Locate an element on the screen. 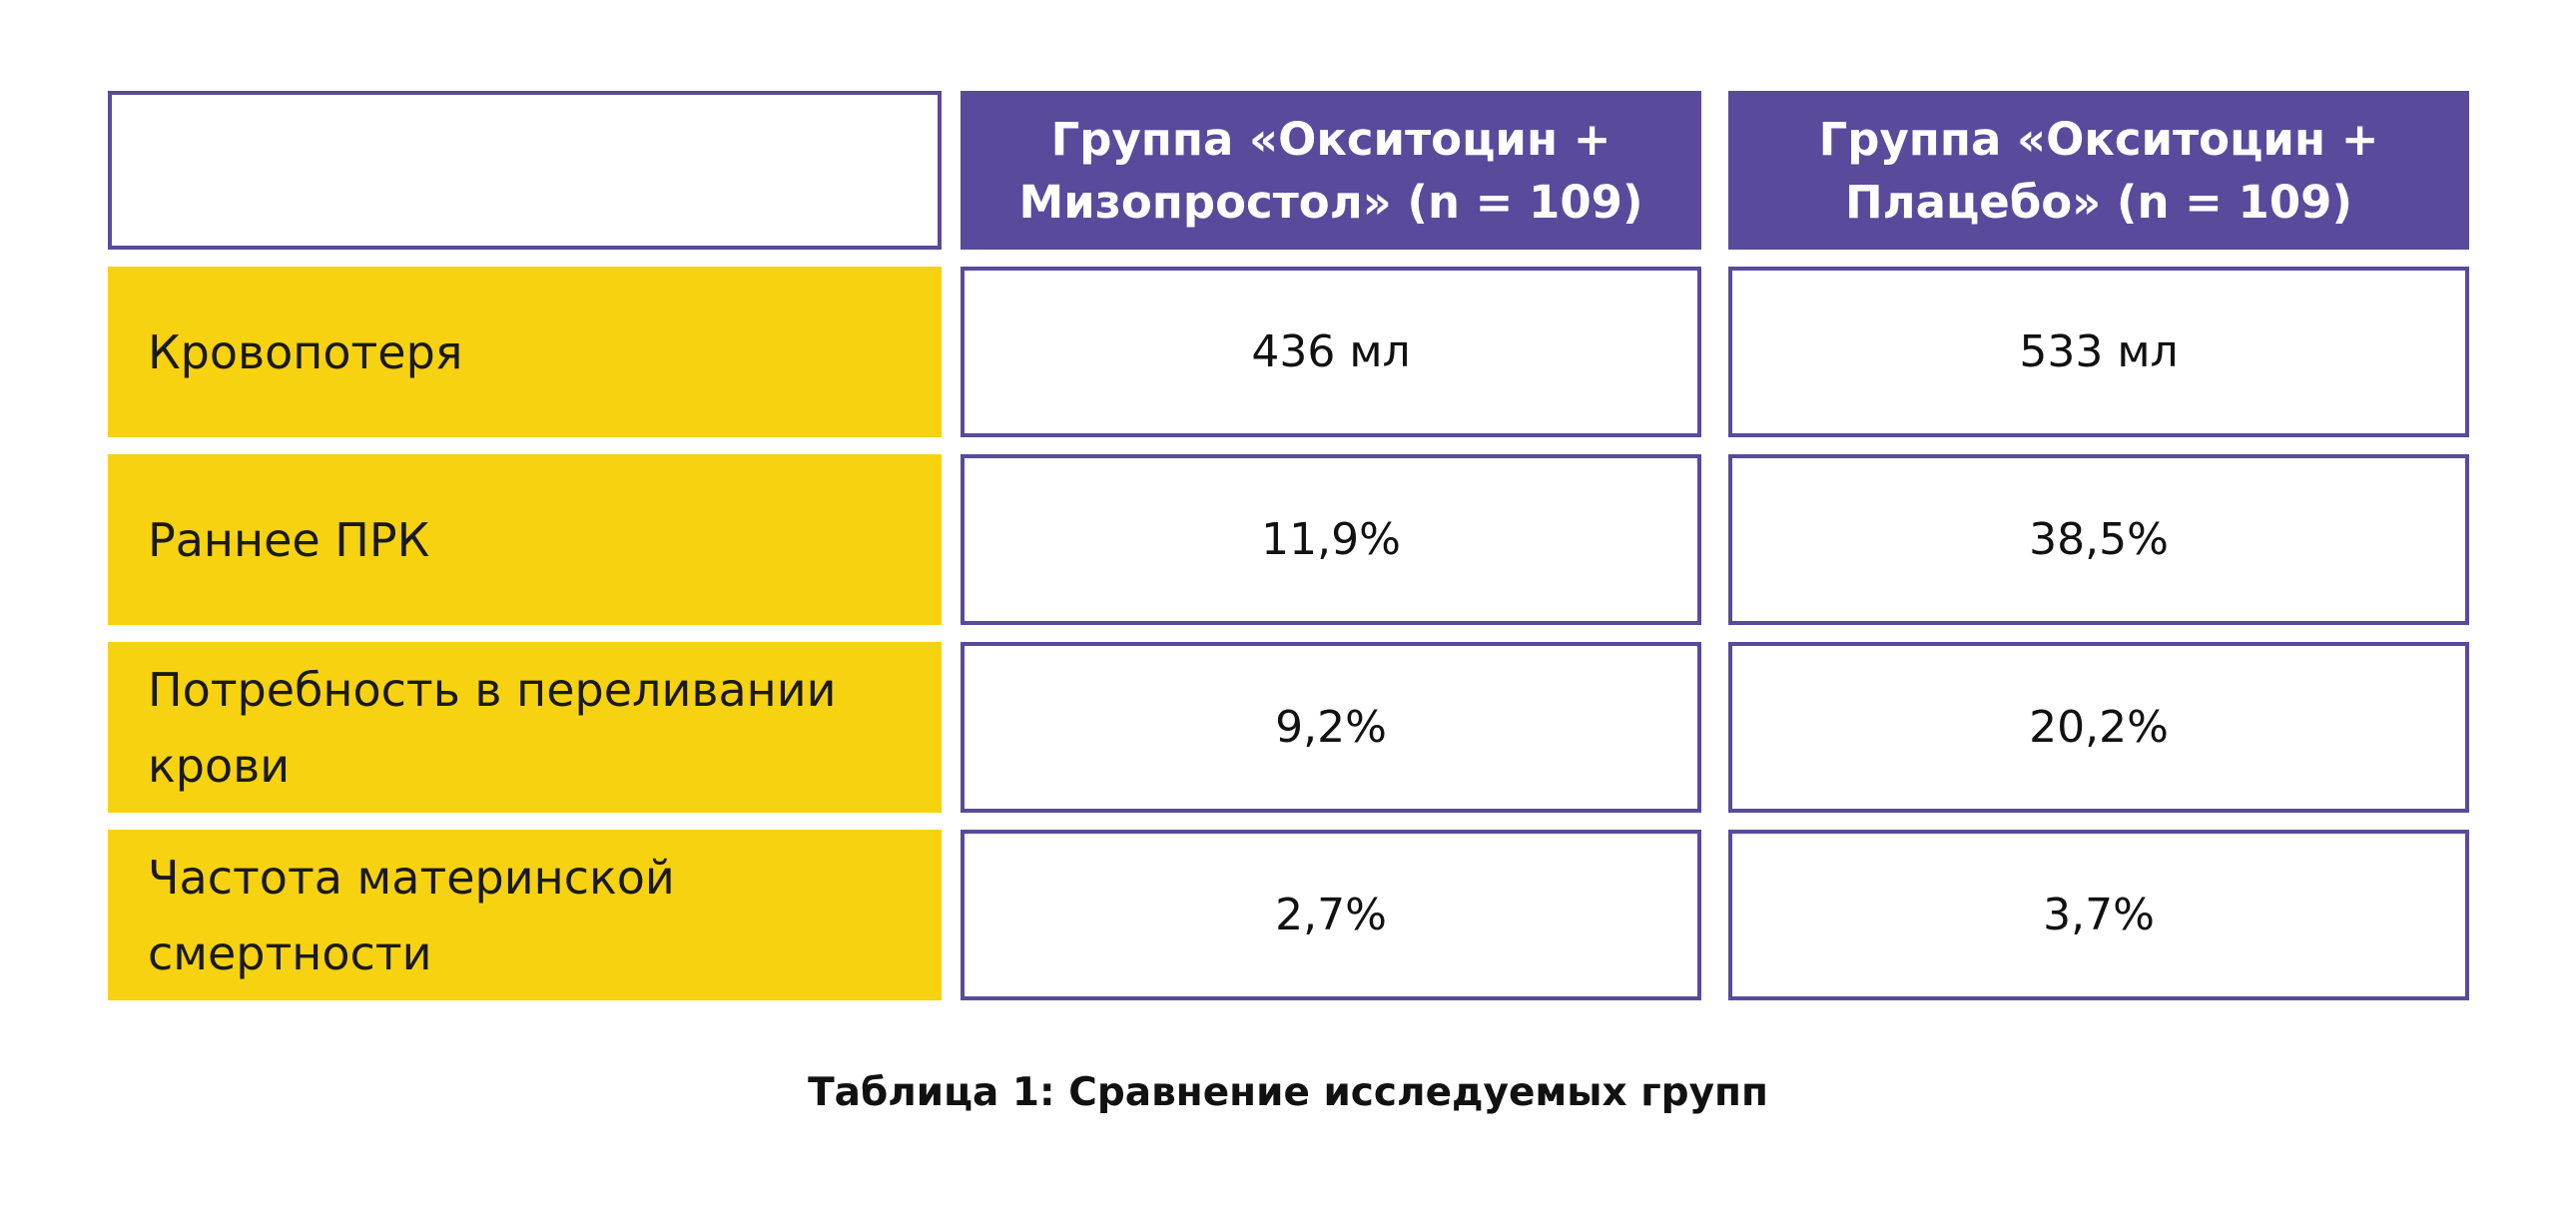 The height and width of the screenshot is (1226, 2576). table-cell: 11,9% is located at coordinates (1331, 539).